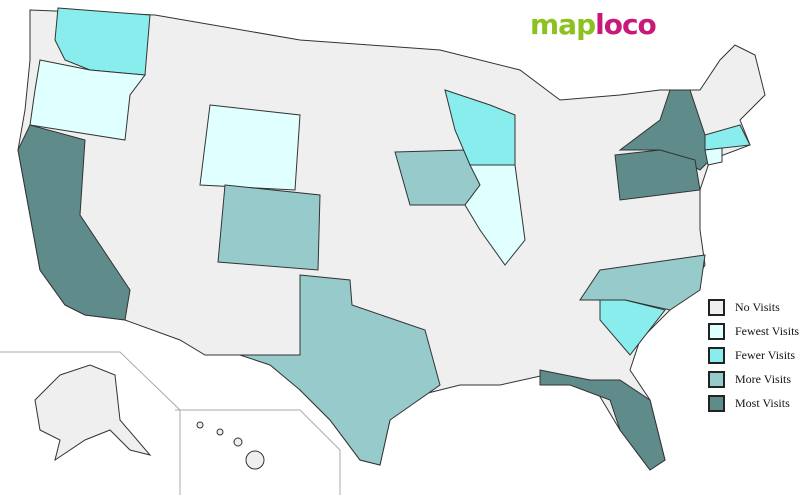  I want to click on state-florida, so click(602, 420).